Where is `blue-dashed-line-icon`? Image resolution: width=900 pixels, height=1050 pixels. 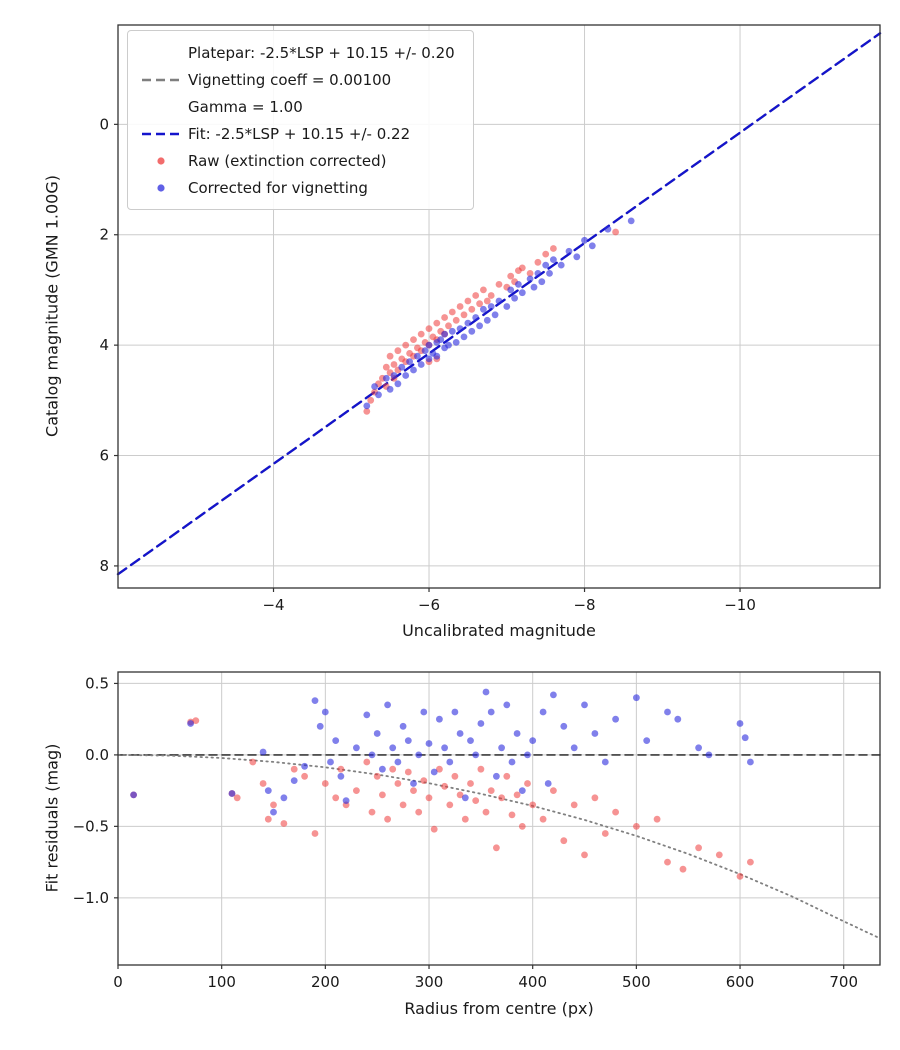 blue-dashed-line-icon is located at coordinates (161, 134).